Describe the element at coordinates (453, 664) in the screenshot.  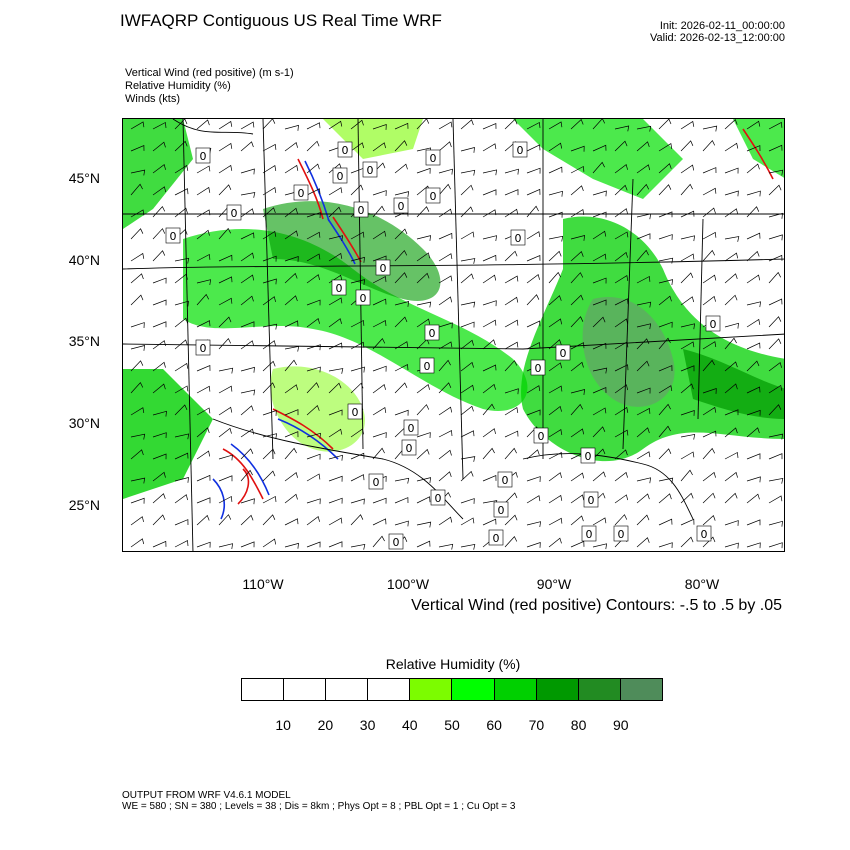
I see `colorbar-title: Relative Humidity (%)` at that location.